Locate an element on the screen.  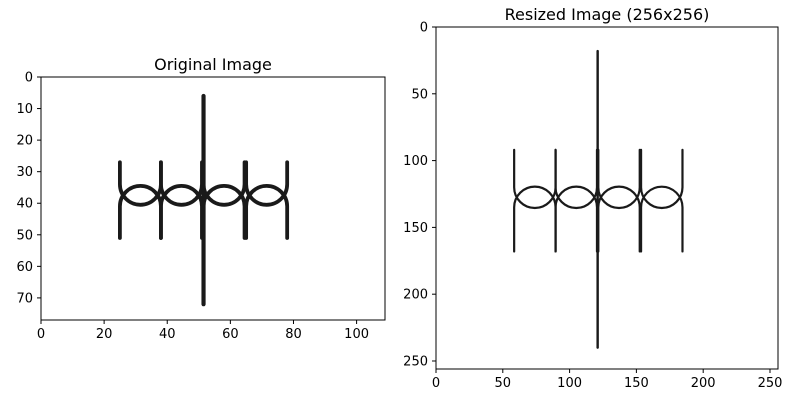
original-image-x-tick-label: 100 is located at coordinates (356, 334).